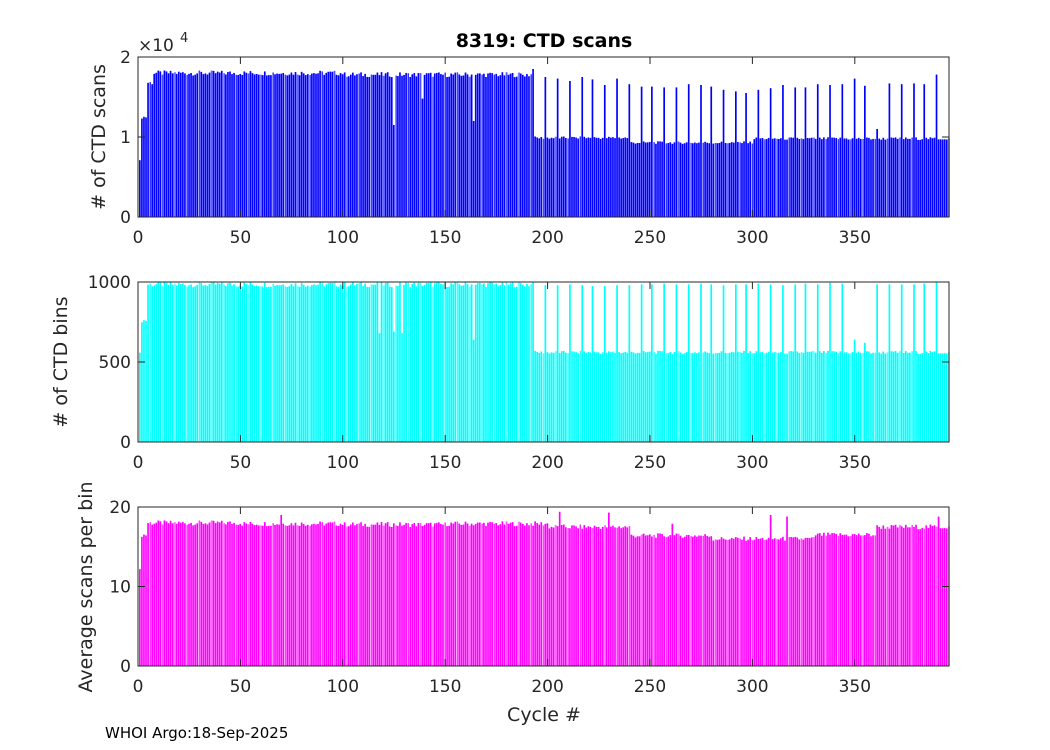 This screenshot has width=1050, height=750. I want to click on y-tick-label: 0, so click(125, 667).